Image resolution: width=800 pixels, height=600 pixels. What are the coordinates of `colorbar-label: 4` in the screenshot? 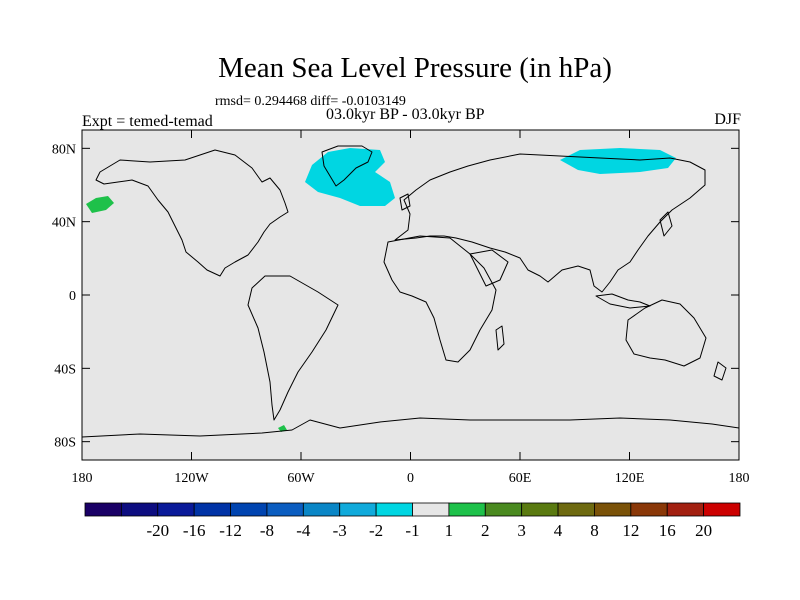 It's located at (558, 530).